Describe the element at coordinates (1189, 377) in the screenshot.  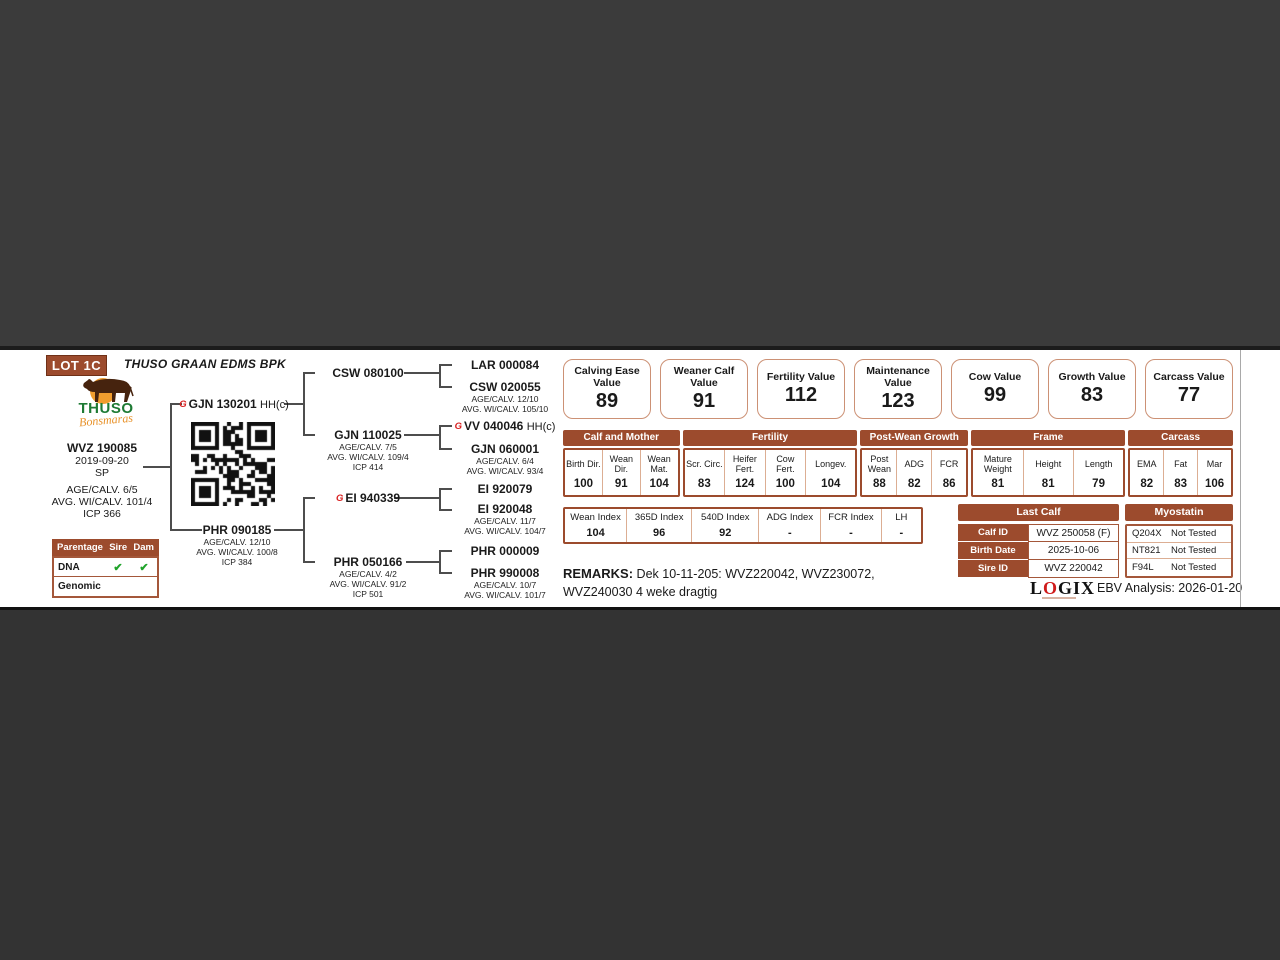
I see `value-box-label: Carcass Value` at that location.